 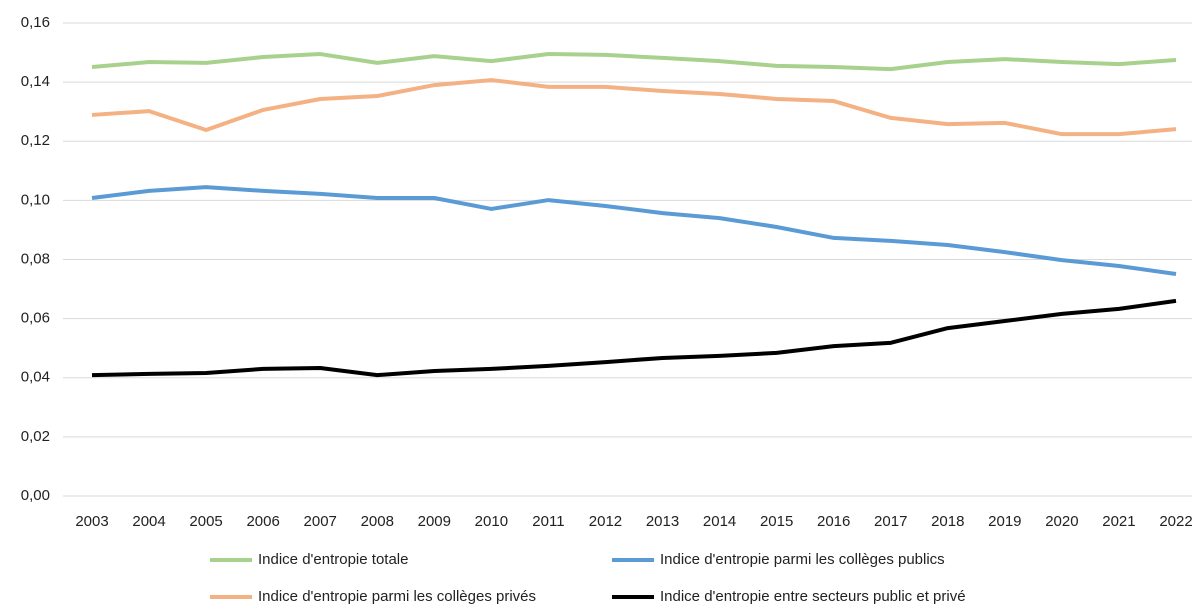 I want to click on x-tick-label: 2016, so click(x=833, y=521).